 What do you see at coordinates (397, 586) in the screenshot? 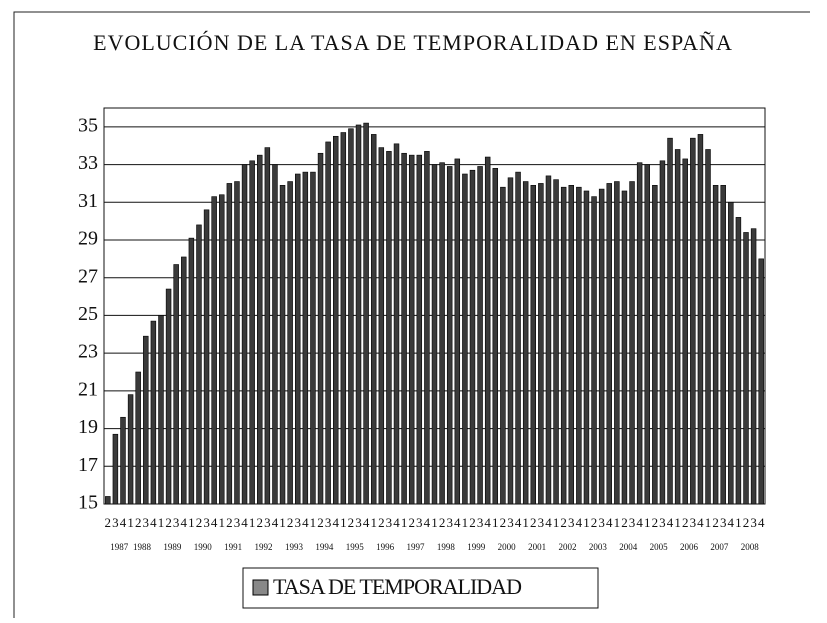
I see `legend-label: TASA DE TEMPORALIDAD` at bounding box center [397, 586].